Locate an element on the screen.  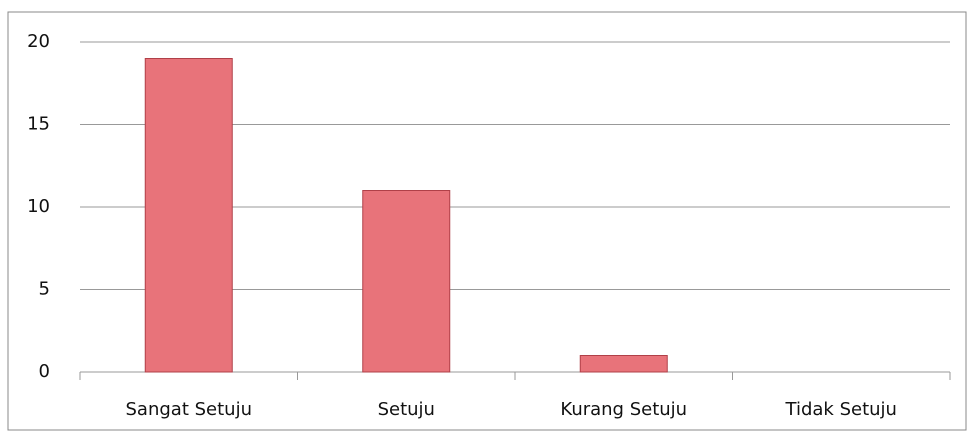
x-tick-label: Tidak Setuju is located at coordinates (841, 409).